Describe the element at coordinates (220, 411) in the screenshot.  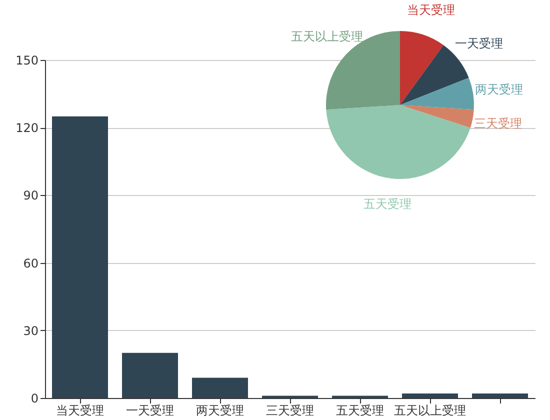
I see `x-tick-label: 两天受理` at that location.